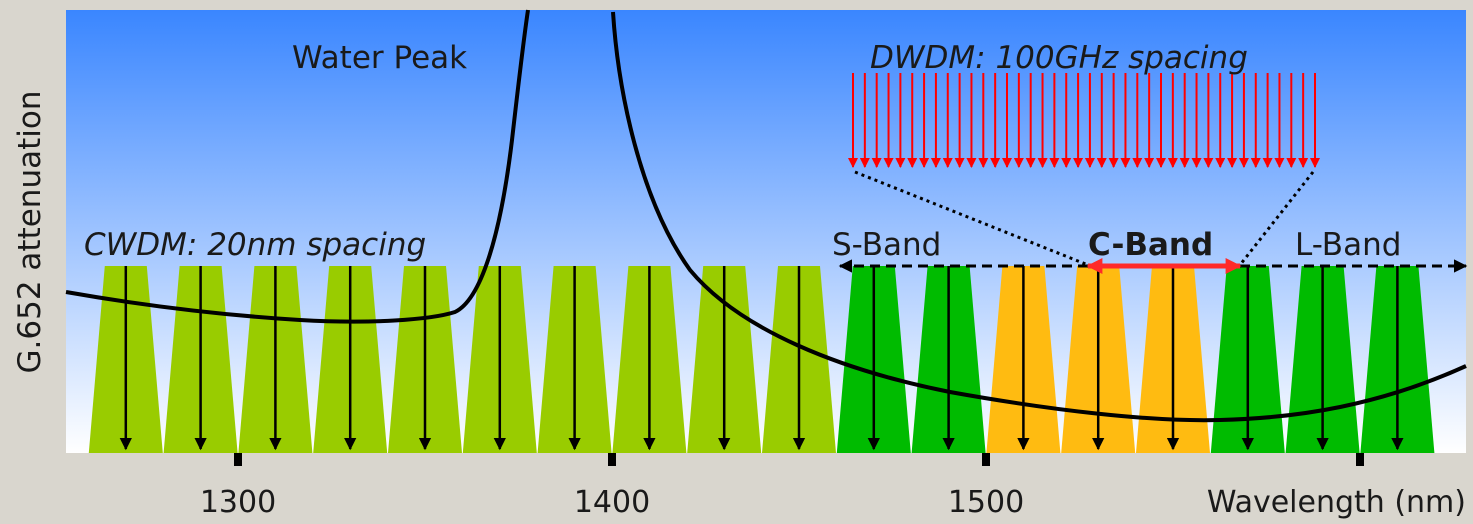 This screenshot has width=1473, height=524. Describe the element at coordinates (799, 459) in the screenshot. I see `x-axis-ticks` at that location.